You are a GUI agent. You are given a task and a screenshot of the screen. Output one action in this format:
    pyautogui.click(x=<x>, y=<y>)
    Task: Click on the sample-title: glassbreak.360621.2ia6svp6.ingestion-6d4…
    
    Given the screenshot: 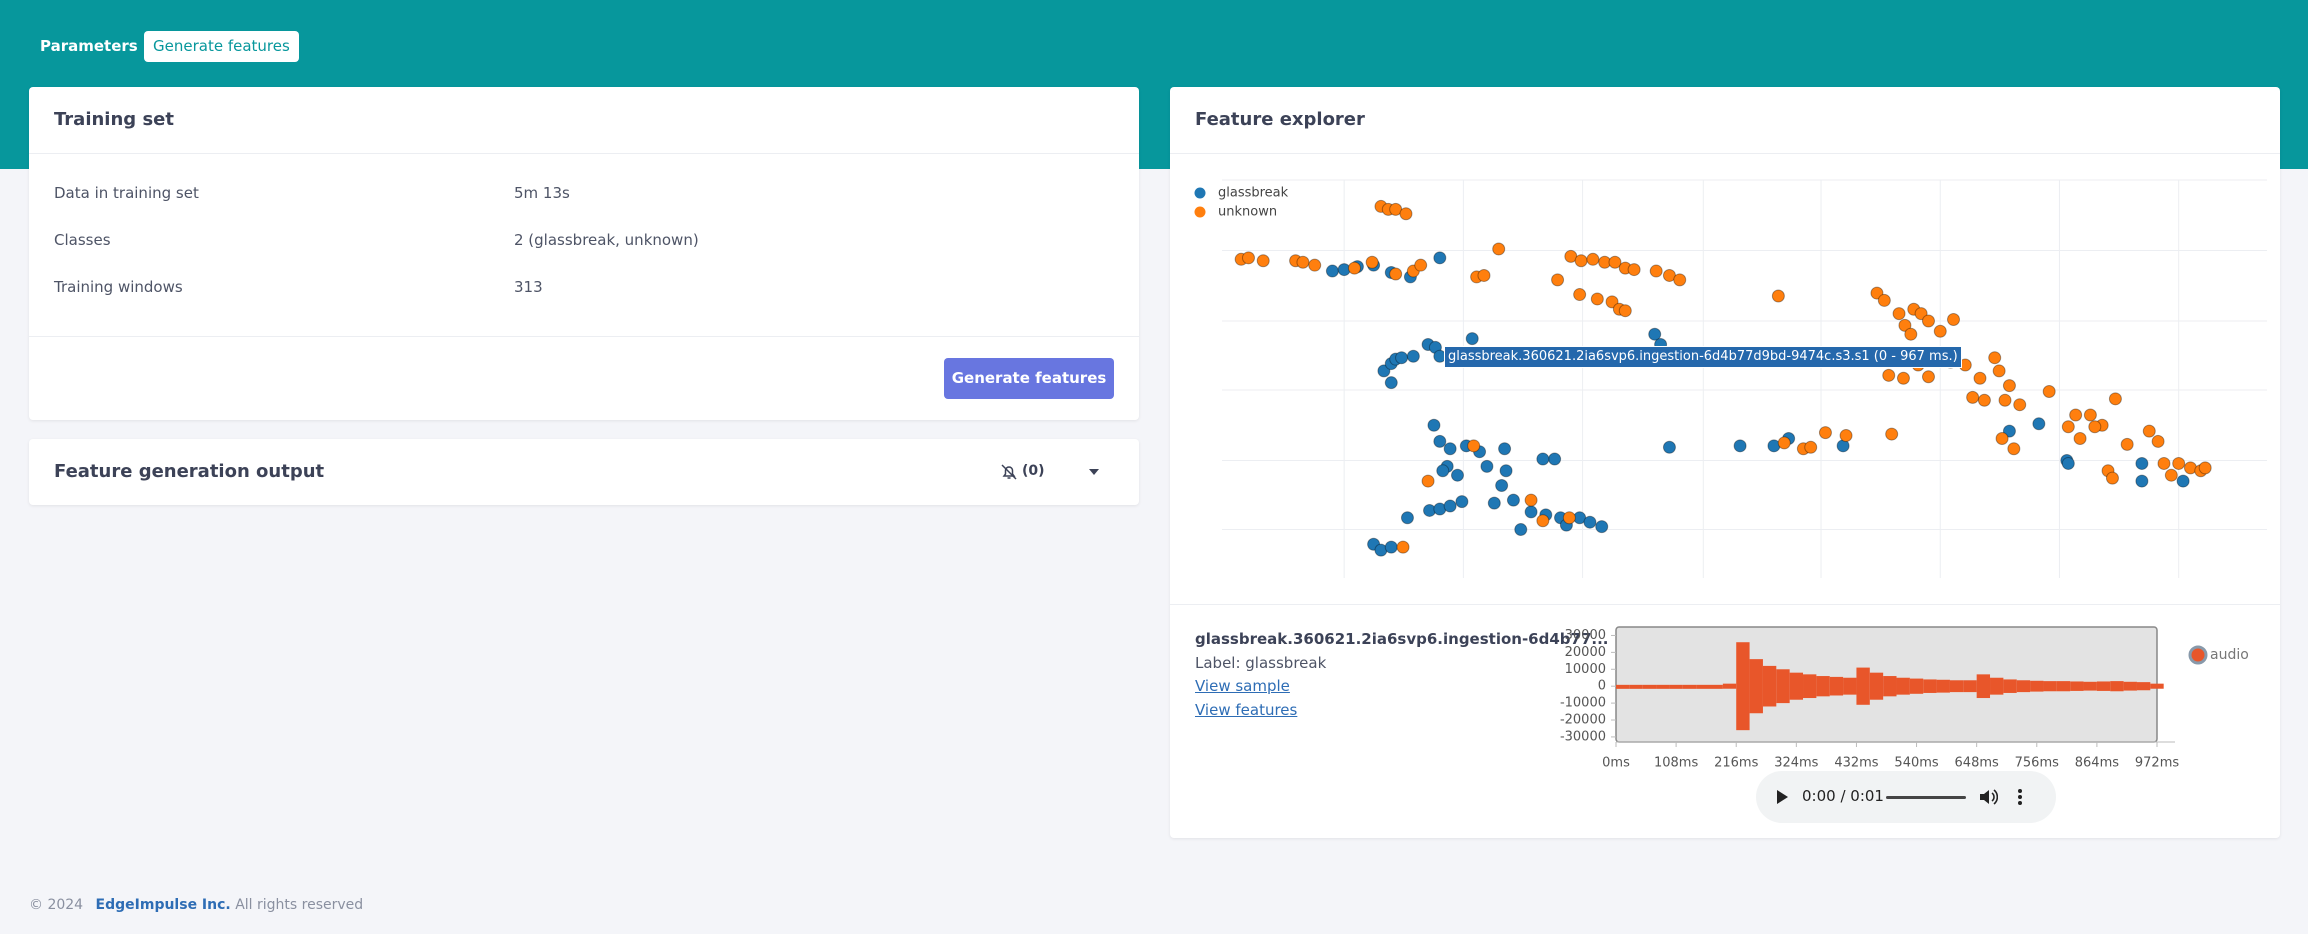 What is the action you would take?
    pyautogui.click(x=1402, y=639)
    